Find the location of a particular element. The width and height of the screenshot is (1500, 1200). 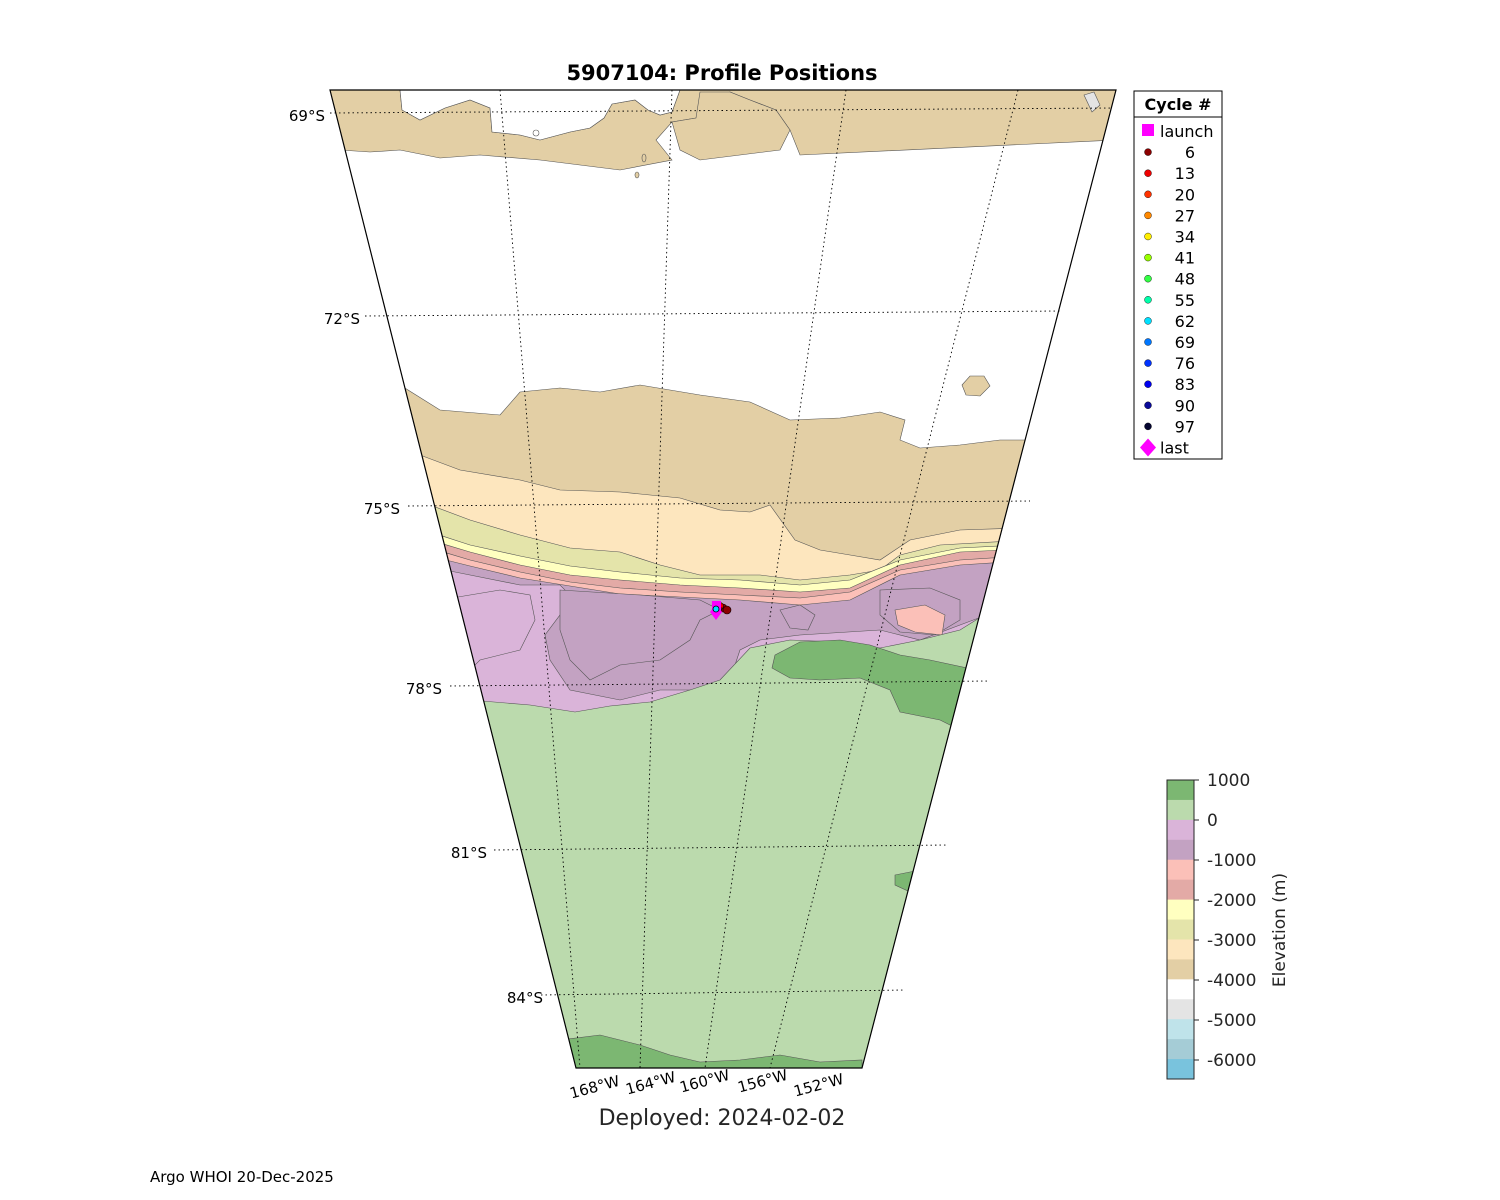

upper-right-shelf is located at coordinates (731, 126).